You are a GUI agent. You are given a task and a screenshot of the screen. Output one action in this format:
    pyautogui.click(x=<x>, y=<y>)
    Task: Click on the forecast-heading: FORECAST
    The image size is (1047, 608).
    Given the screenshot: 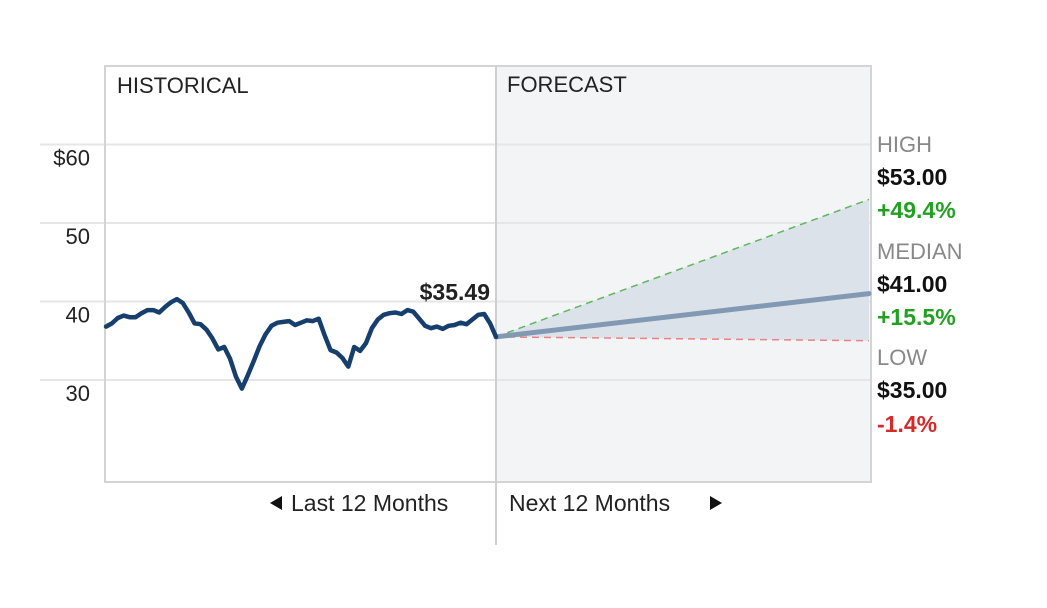 What is the action you would take?
    pyautogui.click(x=567, y=84)
    